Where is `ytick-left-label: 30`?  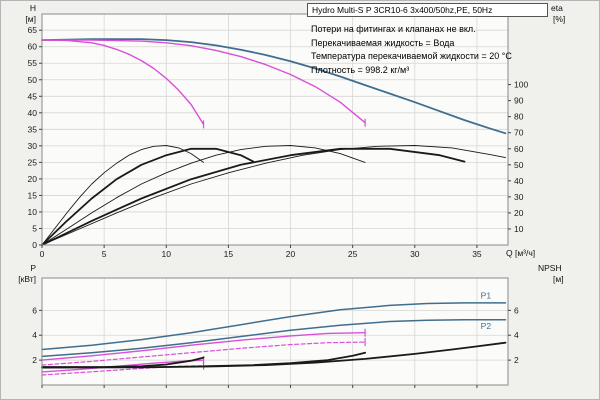 ytick-left-label: 30 is located at coordinates (33, 146).